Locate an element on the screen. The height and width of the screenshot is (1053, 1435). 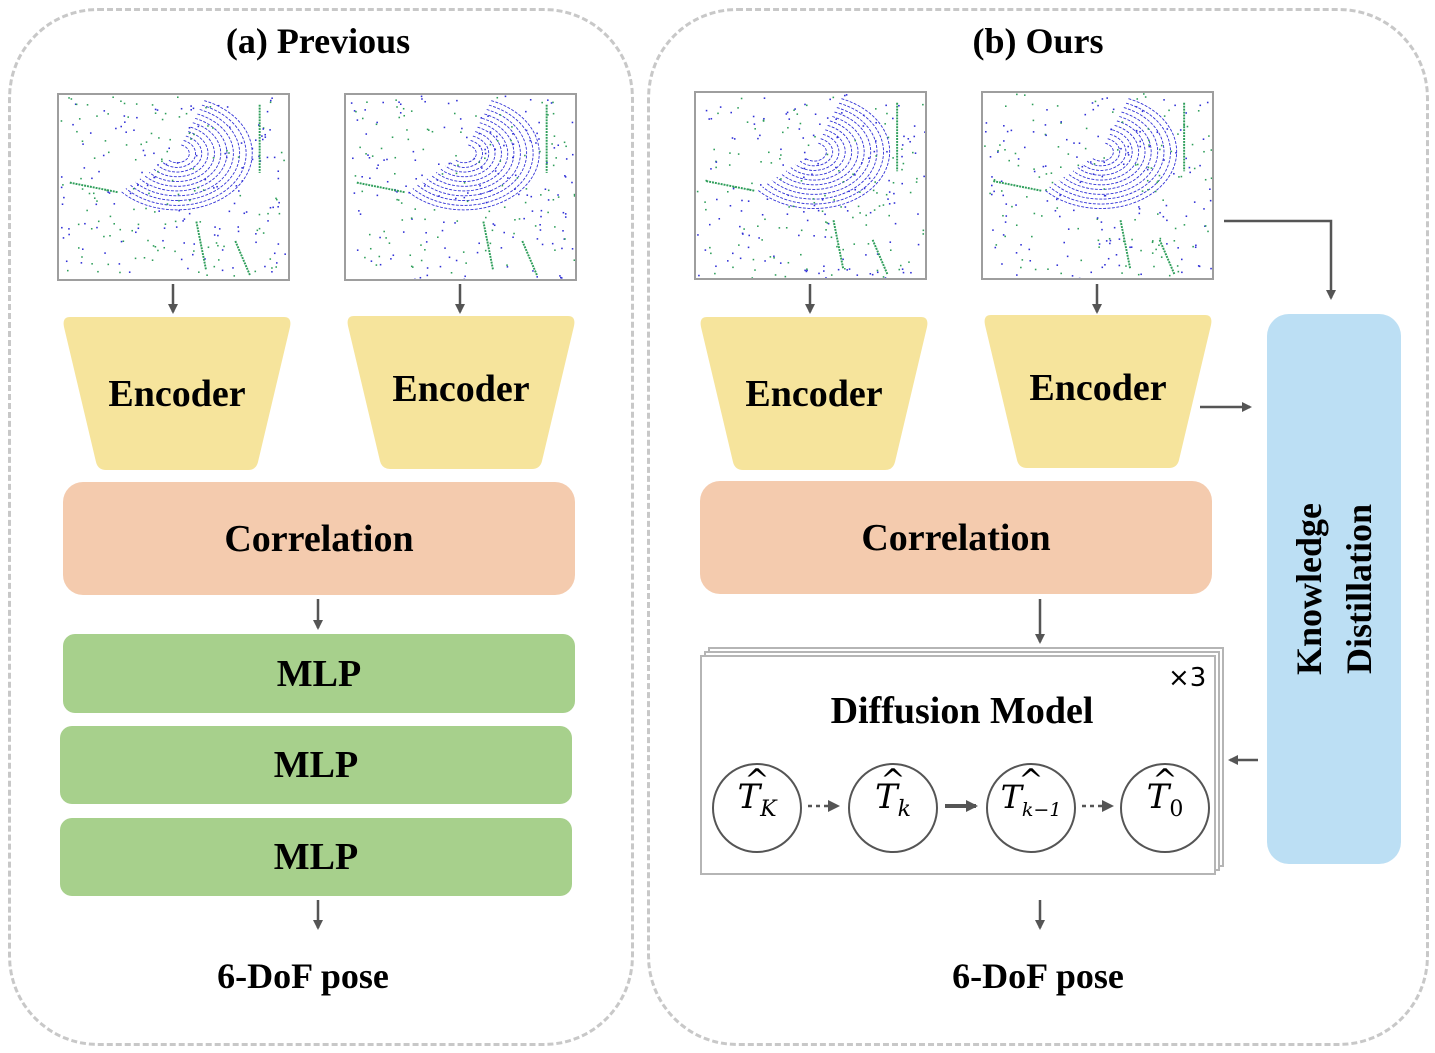
lidar-point-cloud is located at coordinates (173, 186).